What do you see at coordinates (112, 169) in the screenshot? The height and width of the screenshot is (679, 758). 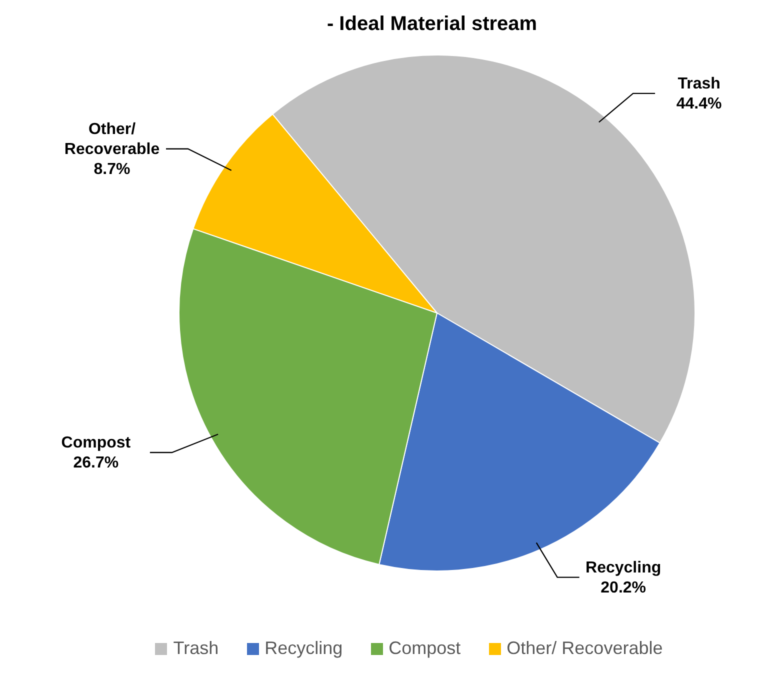 I see `data-label: 8.7%` at bounding box center [112, 169].